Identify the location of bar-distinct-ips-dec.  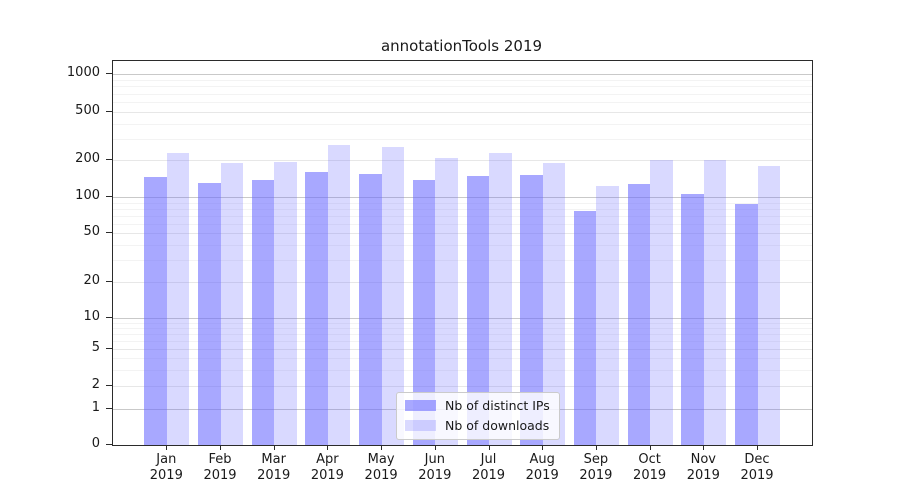
(746, 324).